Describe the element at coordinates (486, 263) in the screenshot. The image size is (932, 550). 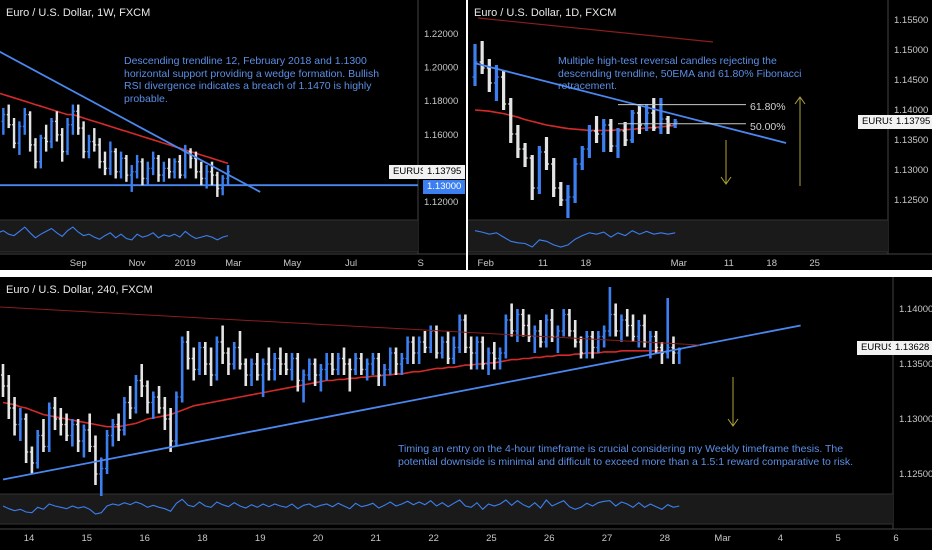
I see `daily-x-tick: Feb` at that location.